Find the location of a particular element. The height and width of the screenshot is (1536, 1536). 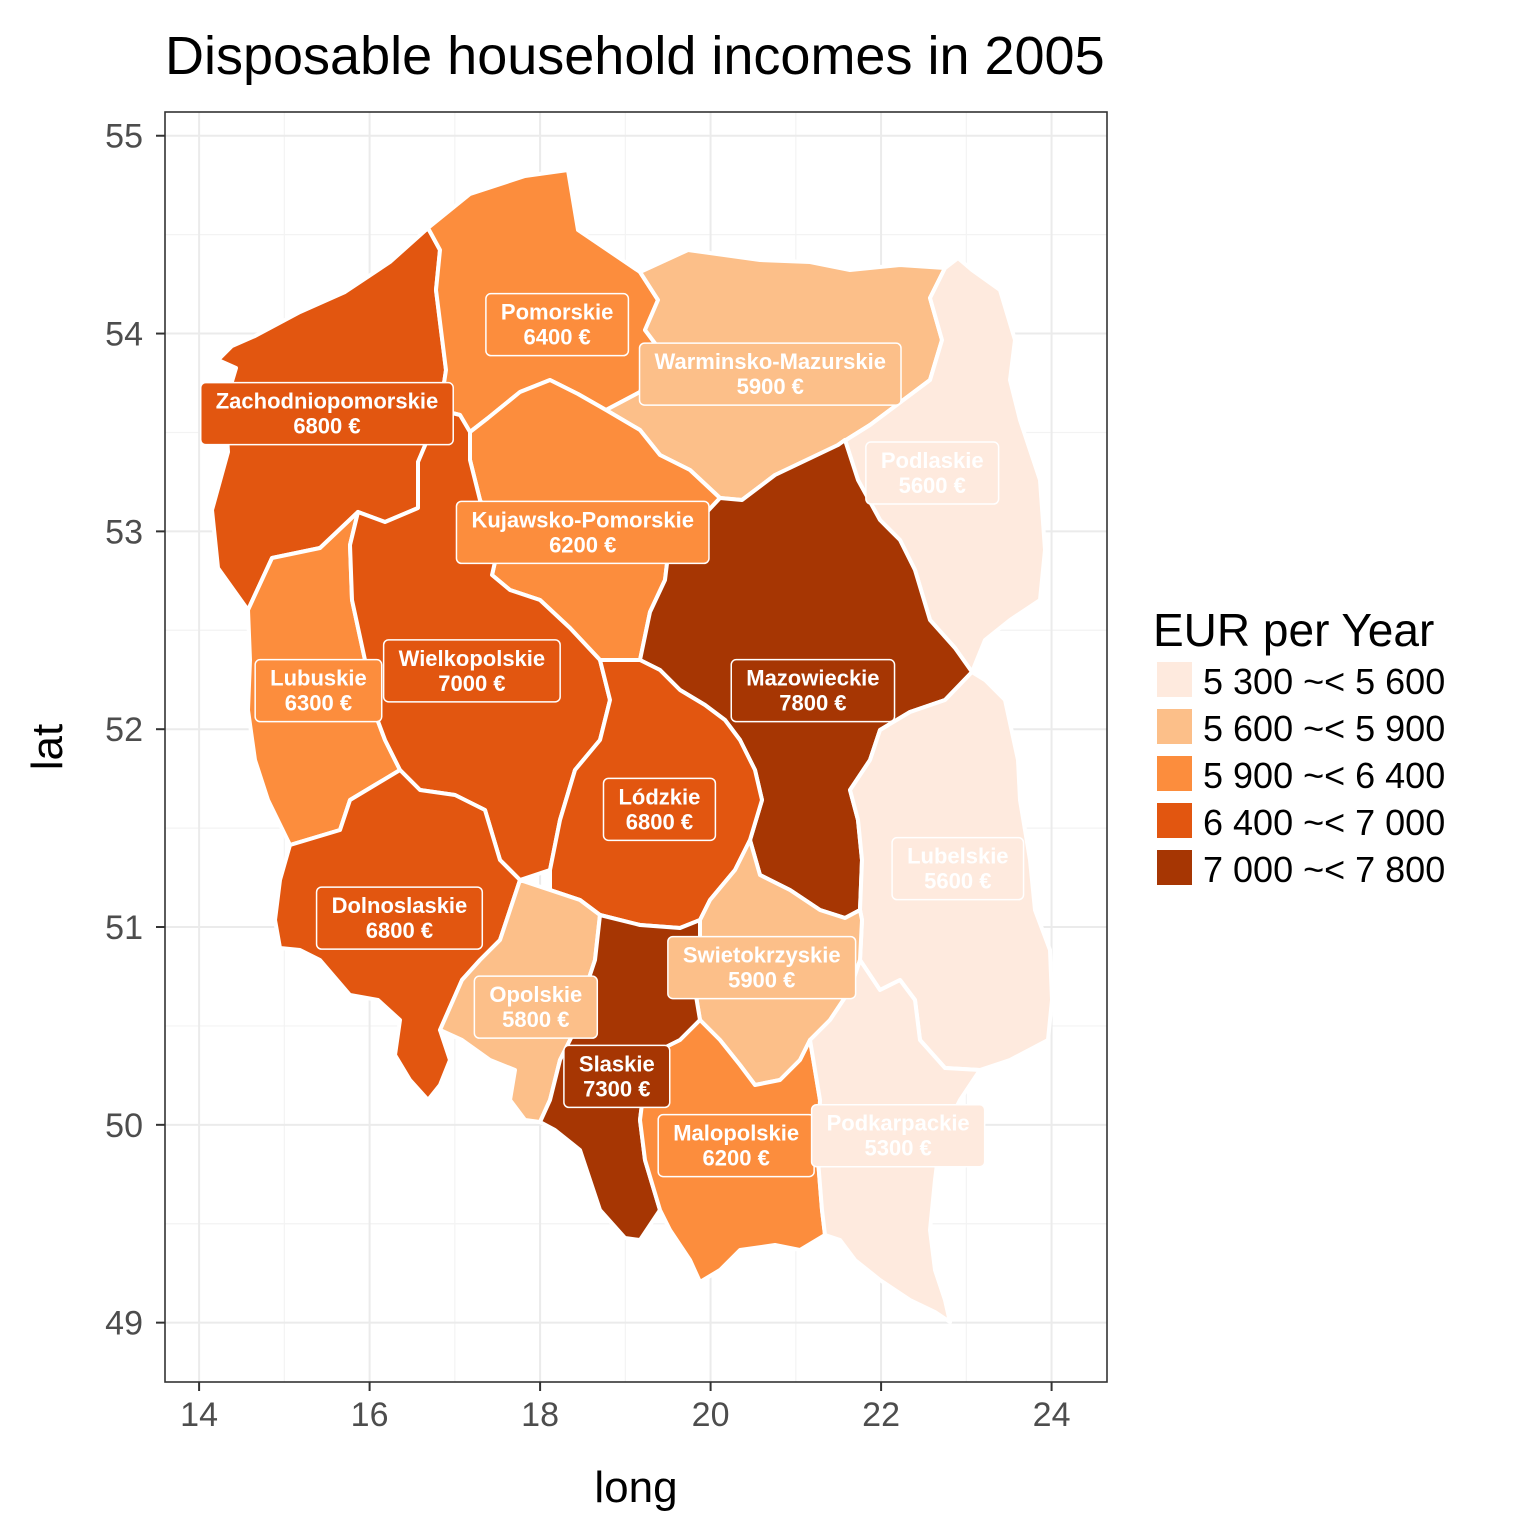

region-name: Warminsko-Mazurskie is located at coordinates (770, 361).